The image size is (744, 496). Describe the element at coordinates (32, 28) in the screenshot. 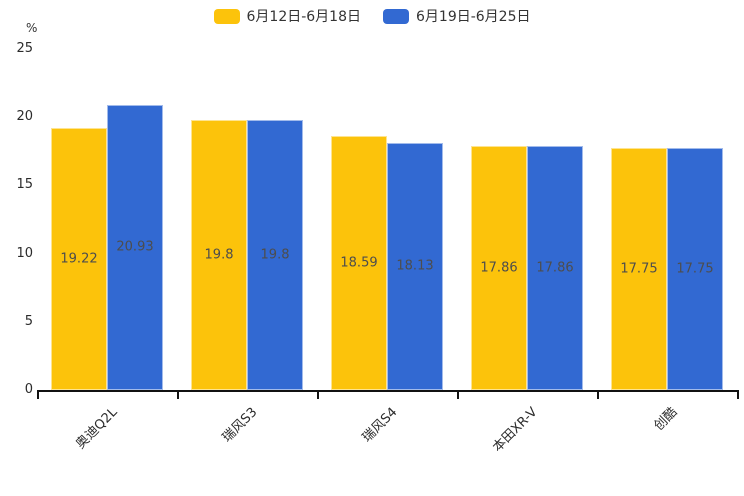

I see `y-axis-unit-label: %` at that location.